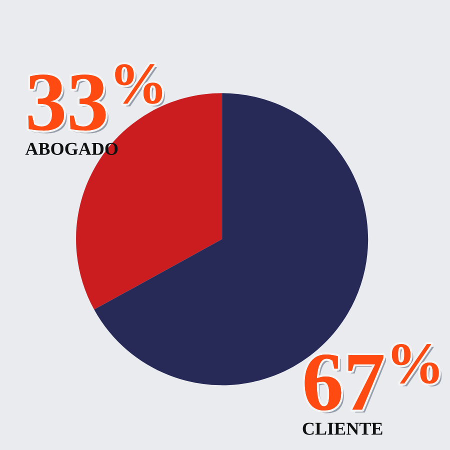 The image size is (450, 450). I want to click on slice-label: CLIENTE, so click(342, 428).